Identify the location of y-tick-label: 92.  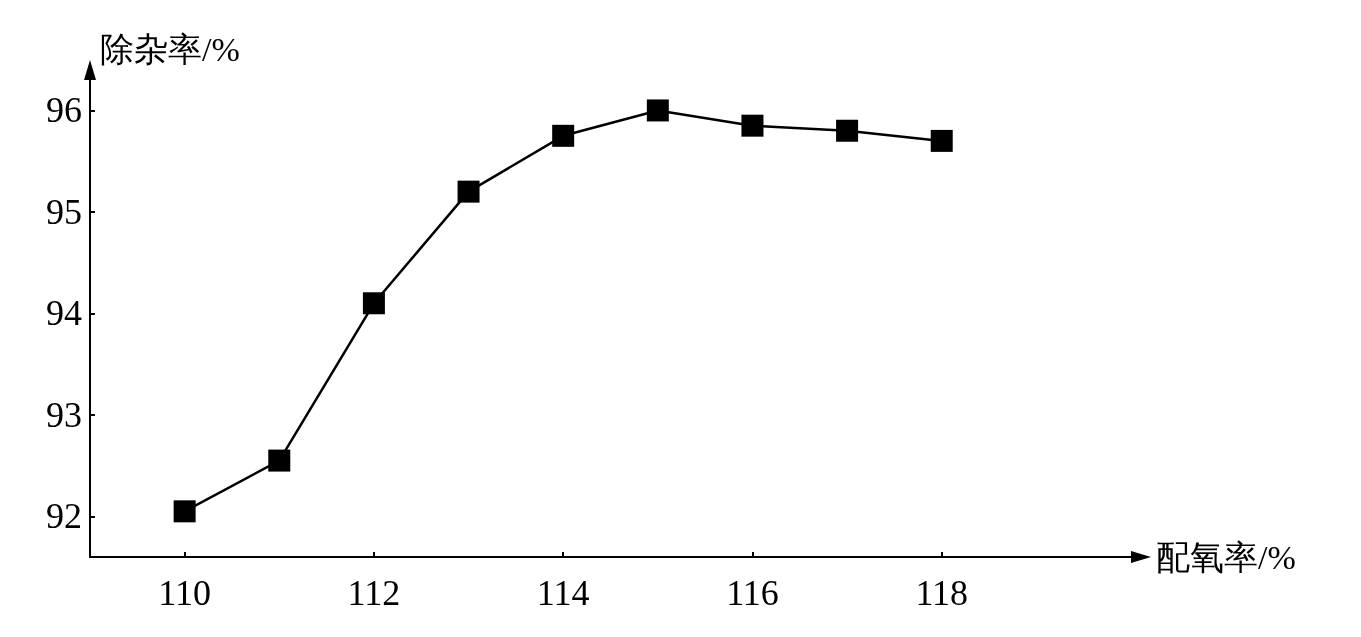
(64, 516).